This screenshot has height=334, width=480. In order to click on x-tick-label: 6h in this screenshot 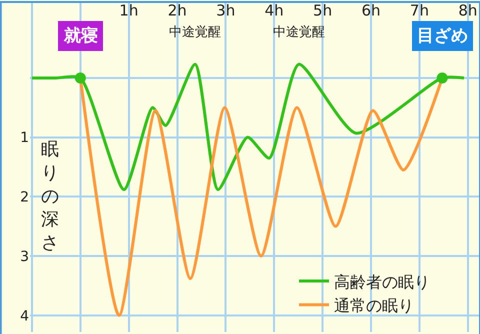, I will do `click(371, 11)`.